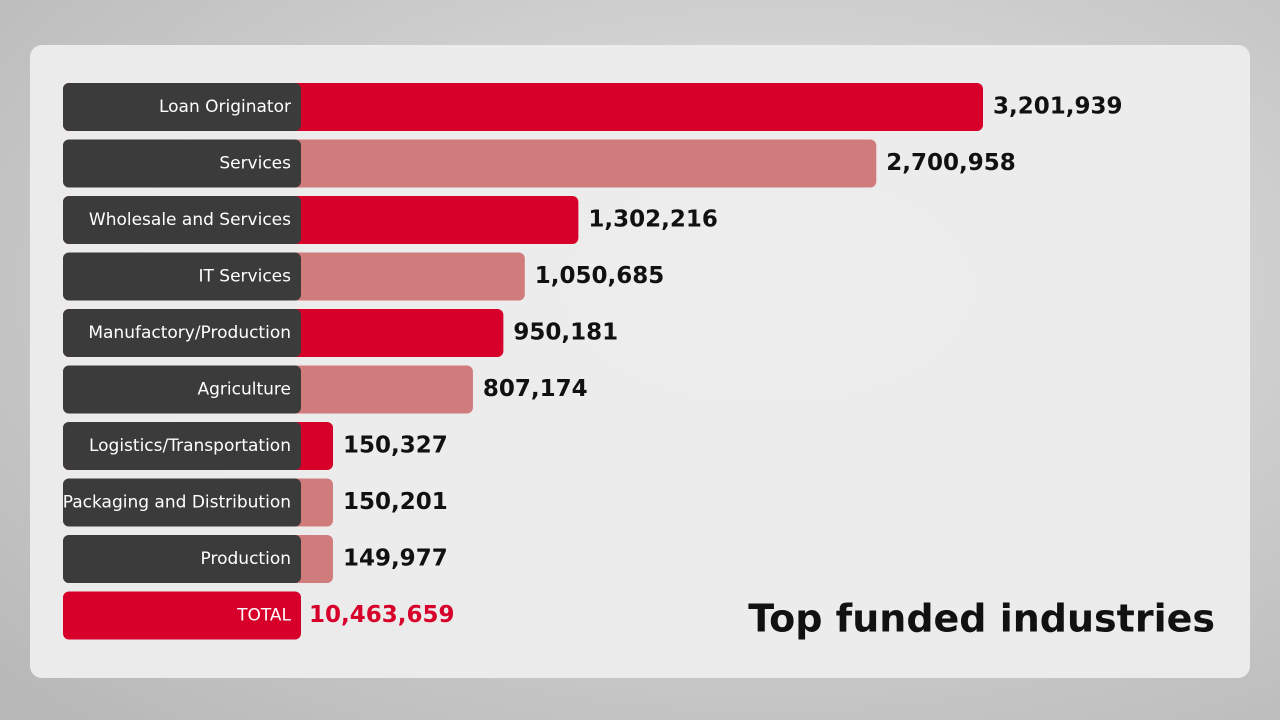 The height and width of the screenshot is (720, 1280). I want to click on value-label: 1,050,685, so click(600, 276).